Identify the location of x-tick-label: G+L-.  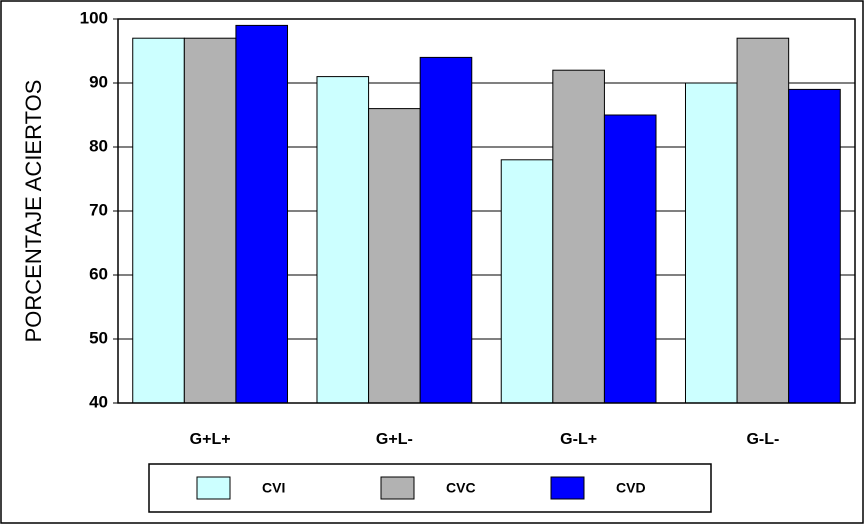
(394, 439).